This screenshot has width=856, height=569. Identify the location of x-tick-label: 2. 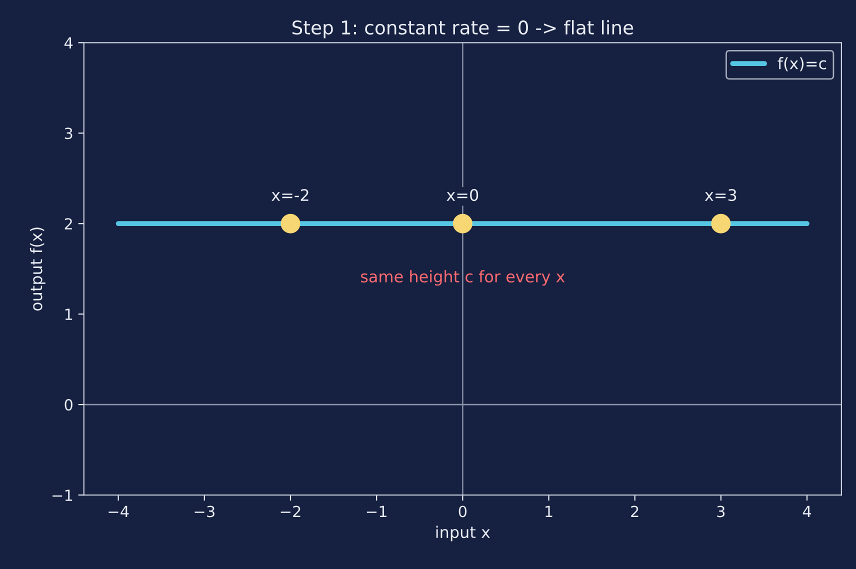
(634, 512).